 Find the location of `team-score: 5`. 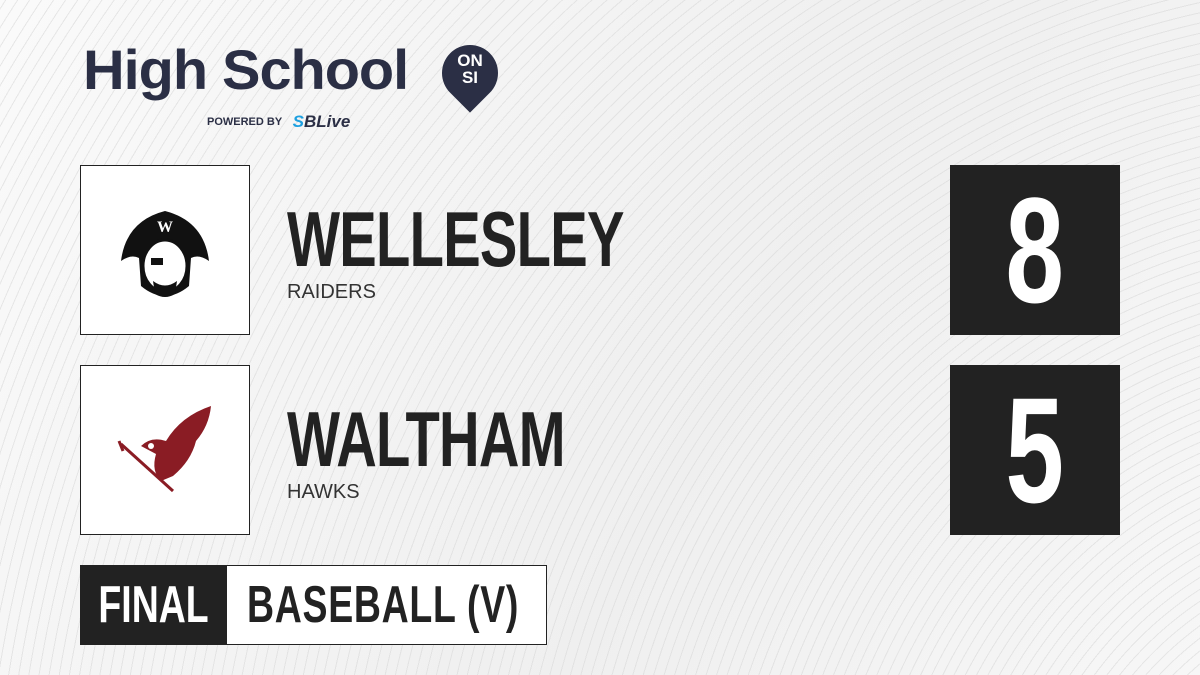

team-score: 5 is located at coordinates (1035, 450).